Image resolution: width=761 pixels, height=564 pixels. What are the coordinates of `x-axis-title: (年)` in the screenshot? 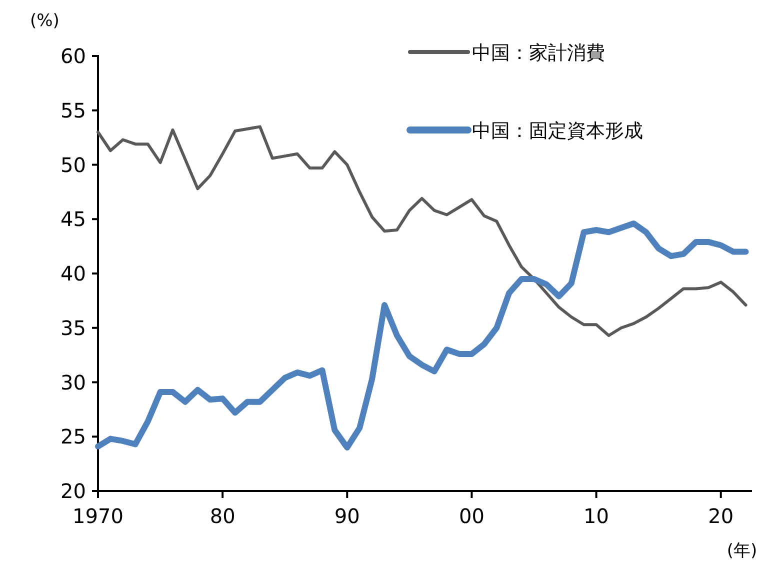 It's located at (742, 551).